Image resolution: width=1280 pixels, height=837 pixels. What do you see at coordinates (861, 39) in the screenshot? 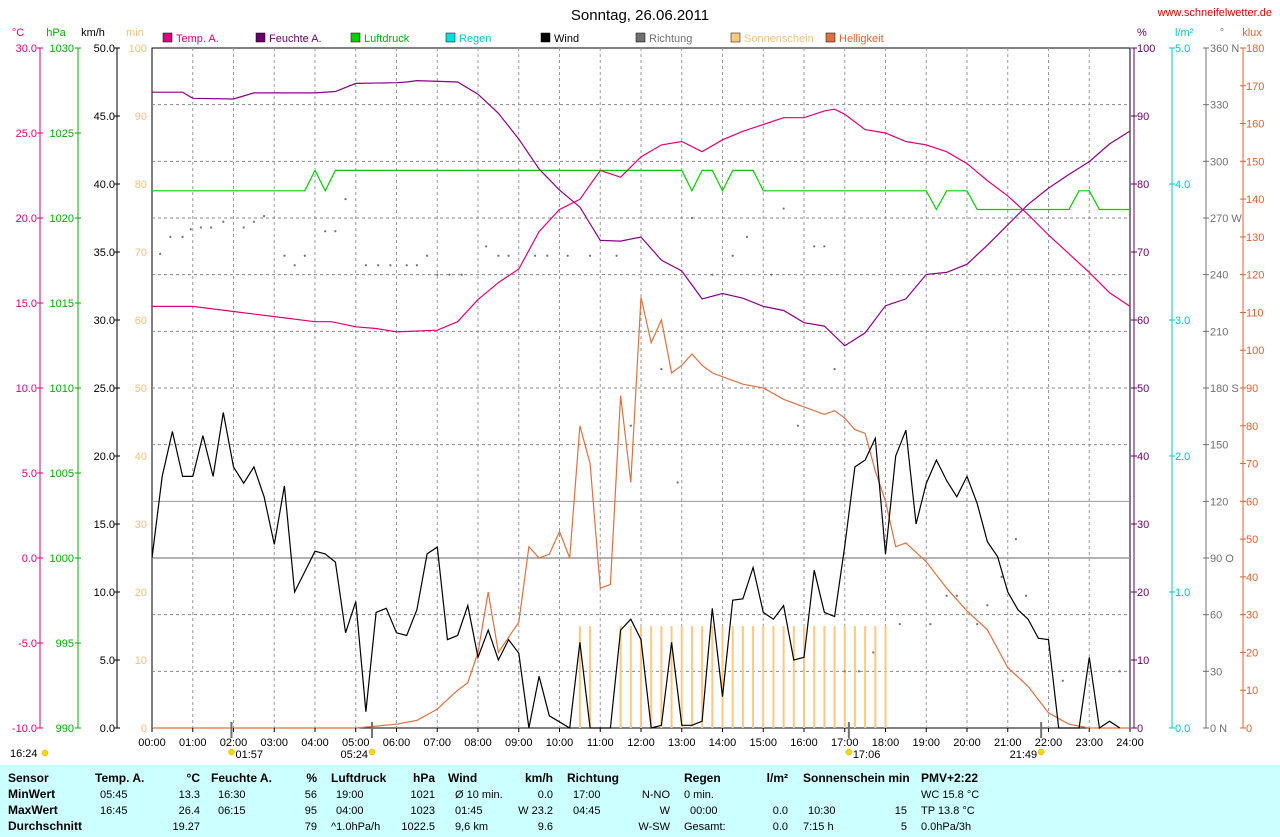
I see `legend-label: Helligkeit` at bounding box center [861, 39].